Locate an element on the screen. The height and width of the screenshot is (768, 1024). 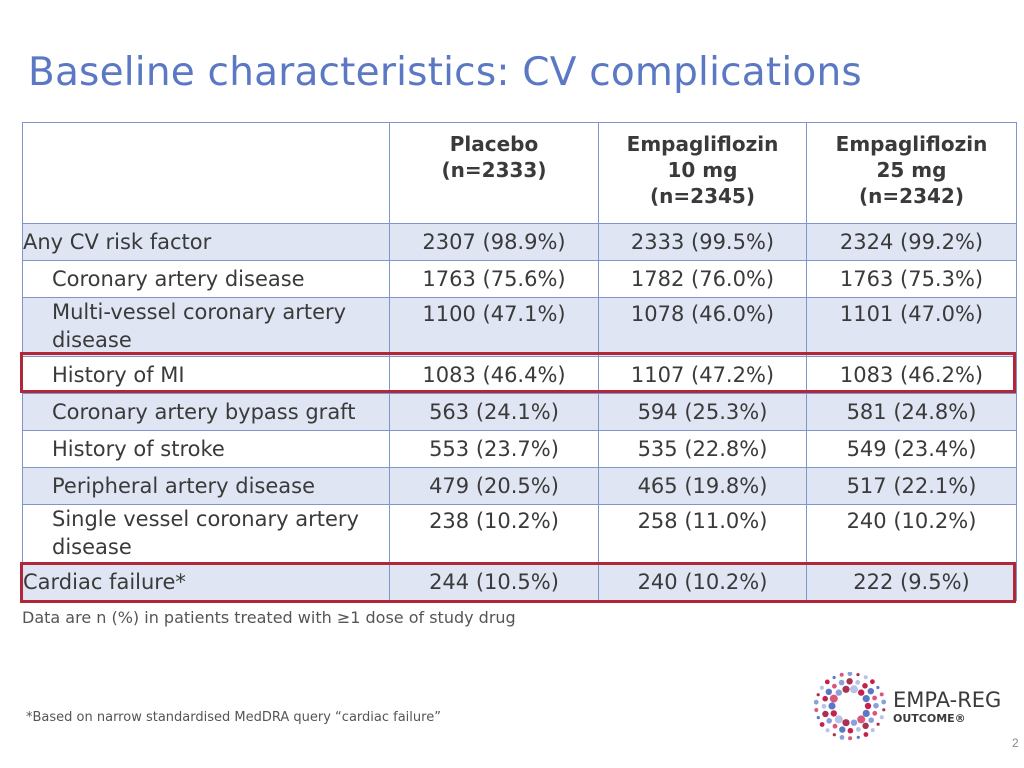
cell-placebo: 238 (10.2%) is located at coordinates (494, 534).